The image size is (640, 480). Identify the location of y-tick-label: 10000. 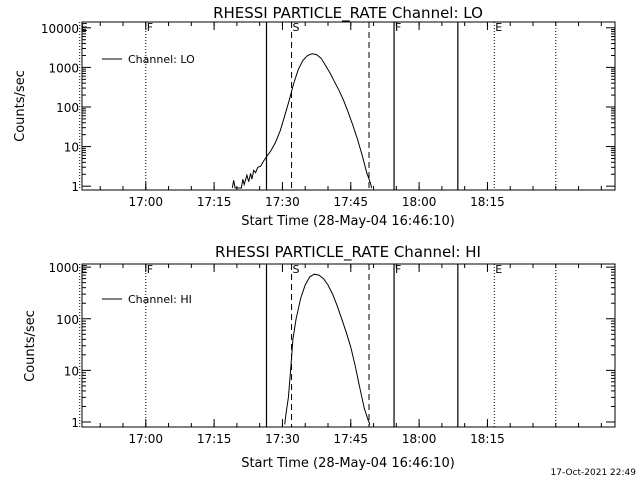
(60, 29).